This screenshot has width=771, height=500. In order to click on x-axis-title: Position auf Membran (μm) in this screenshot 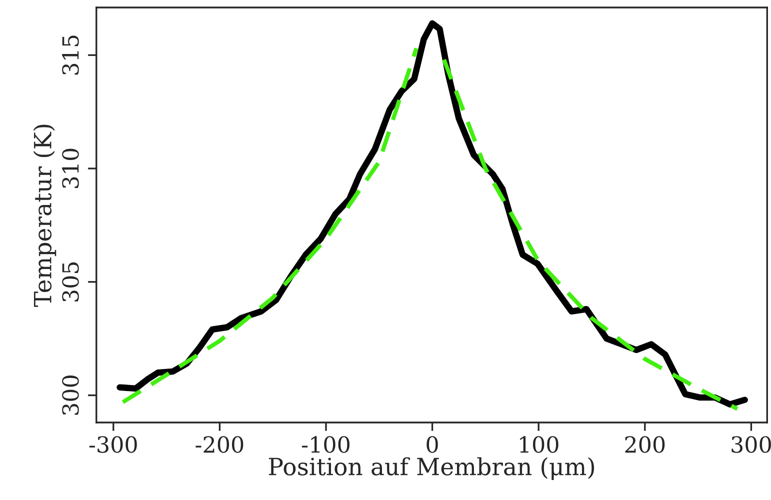, I will do `click(431, 468)`.